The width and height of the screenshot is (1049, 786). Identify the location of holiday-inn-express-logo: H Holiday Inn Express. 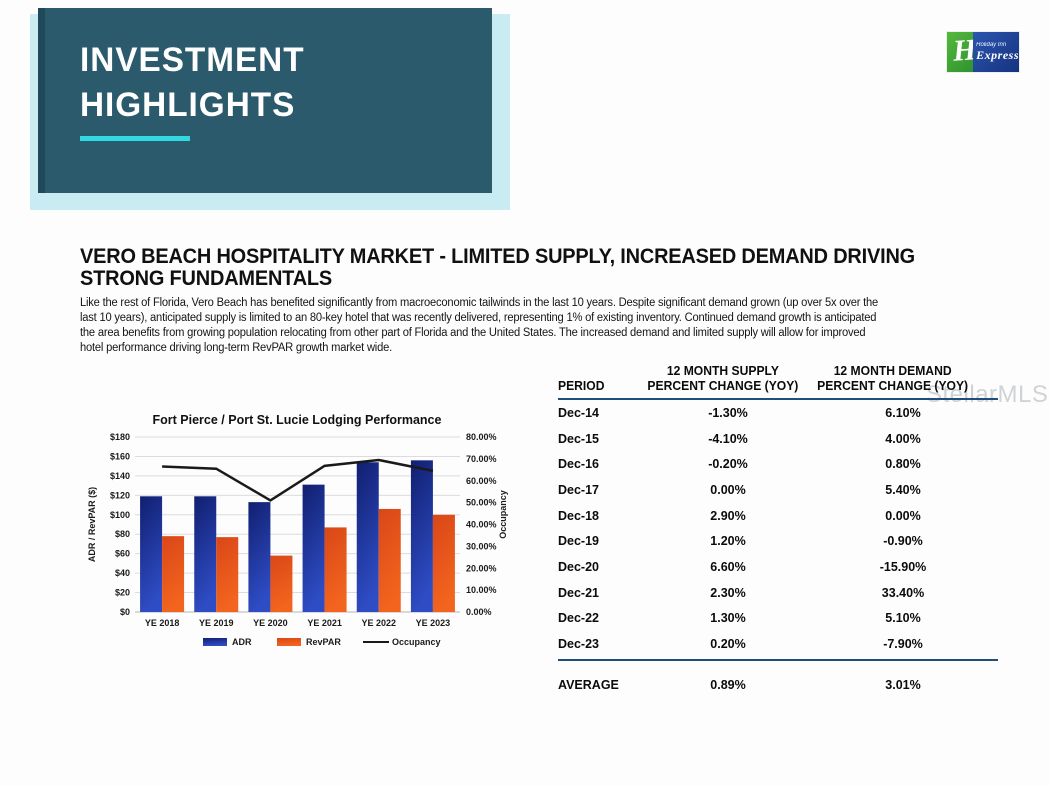
(983, 52).